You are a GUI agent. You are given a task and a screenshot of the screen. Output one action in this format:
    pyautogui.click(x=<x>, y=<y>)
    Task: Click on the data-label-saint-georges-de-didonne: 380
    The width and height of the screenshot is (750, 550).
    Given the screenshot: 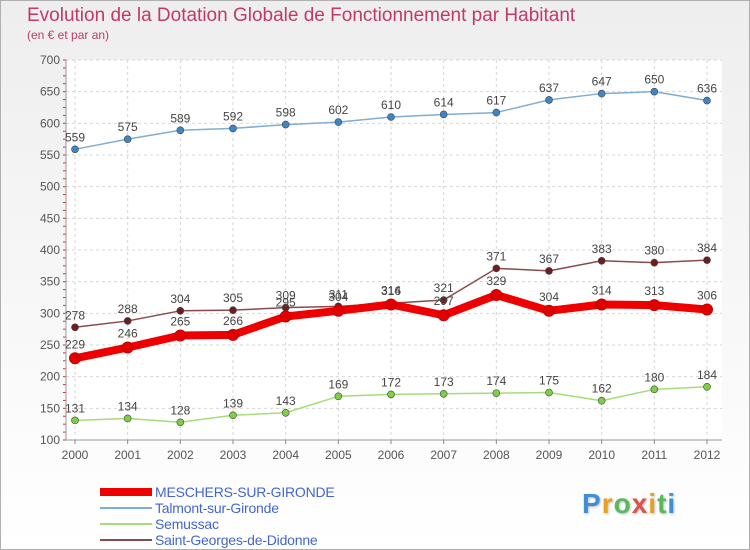 What is the action you would take?
    pyautogui.click(x=654, y=251)
    